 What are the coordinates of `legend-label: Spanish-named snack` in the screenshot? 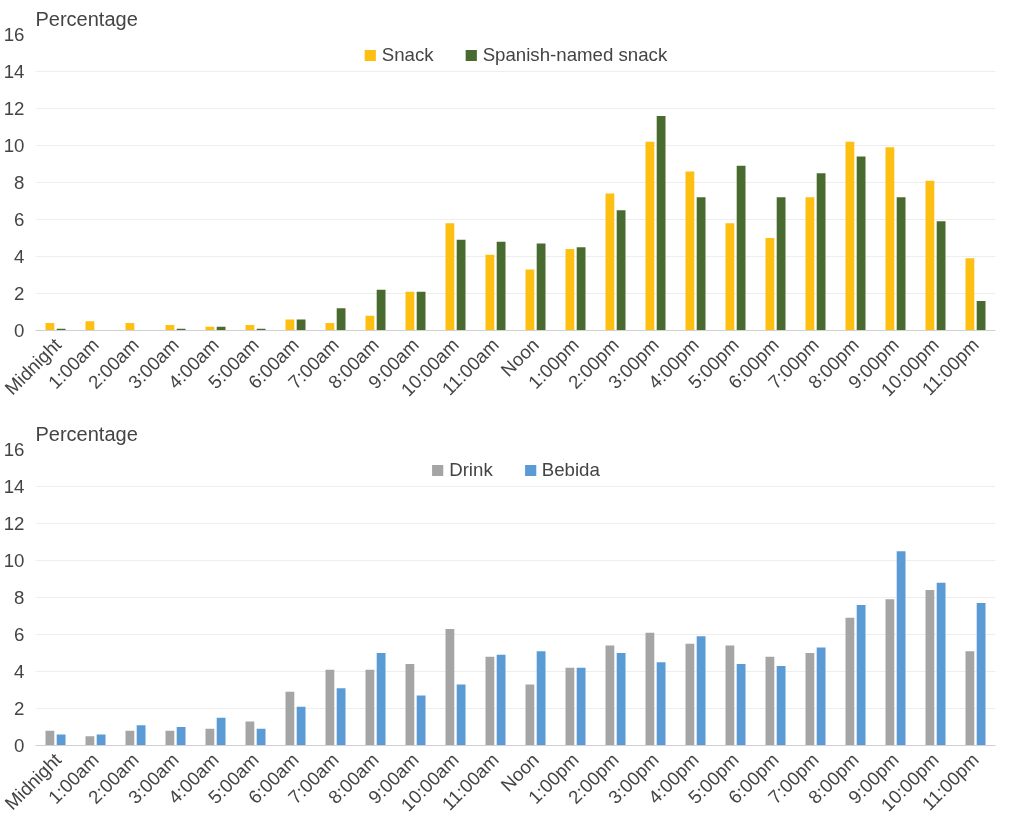 It's located at (575, 55).